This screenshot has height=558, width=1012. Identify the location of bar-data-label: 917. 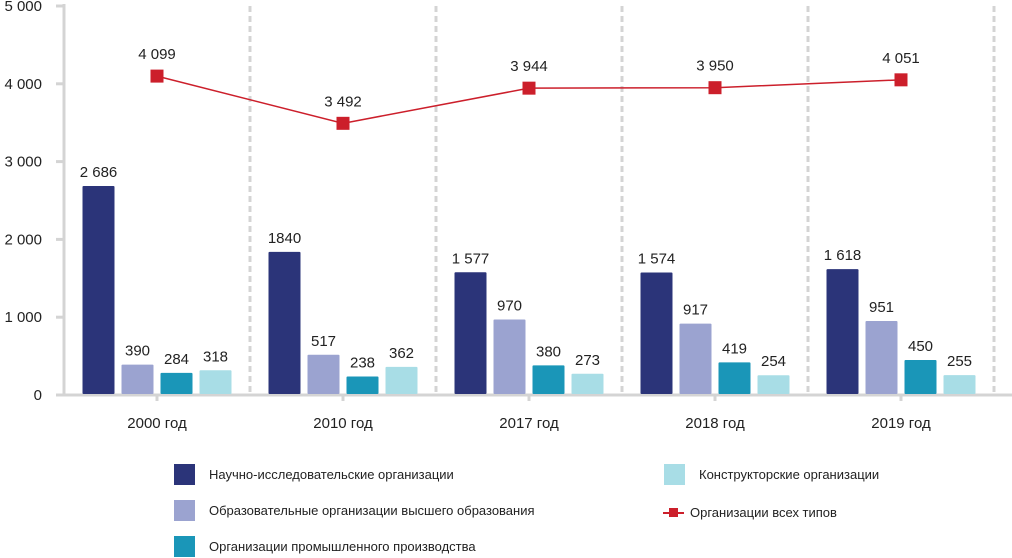
(695, 310).